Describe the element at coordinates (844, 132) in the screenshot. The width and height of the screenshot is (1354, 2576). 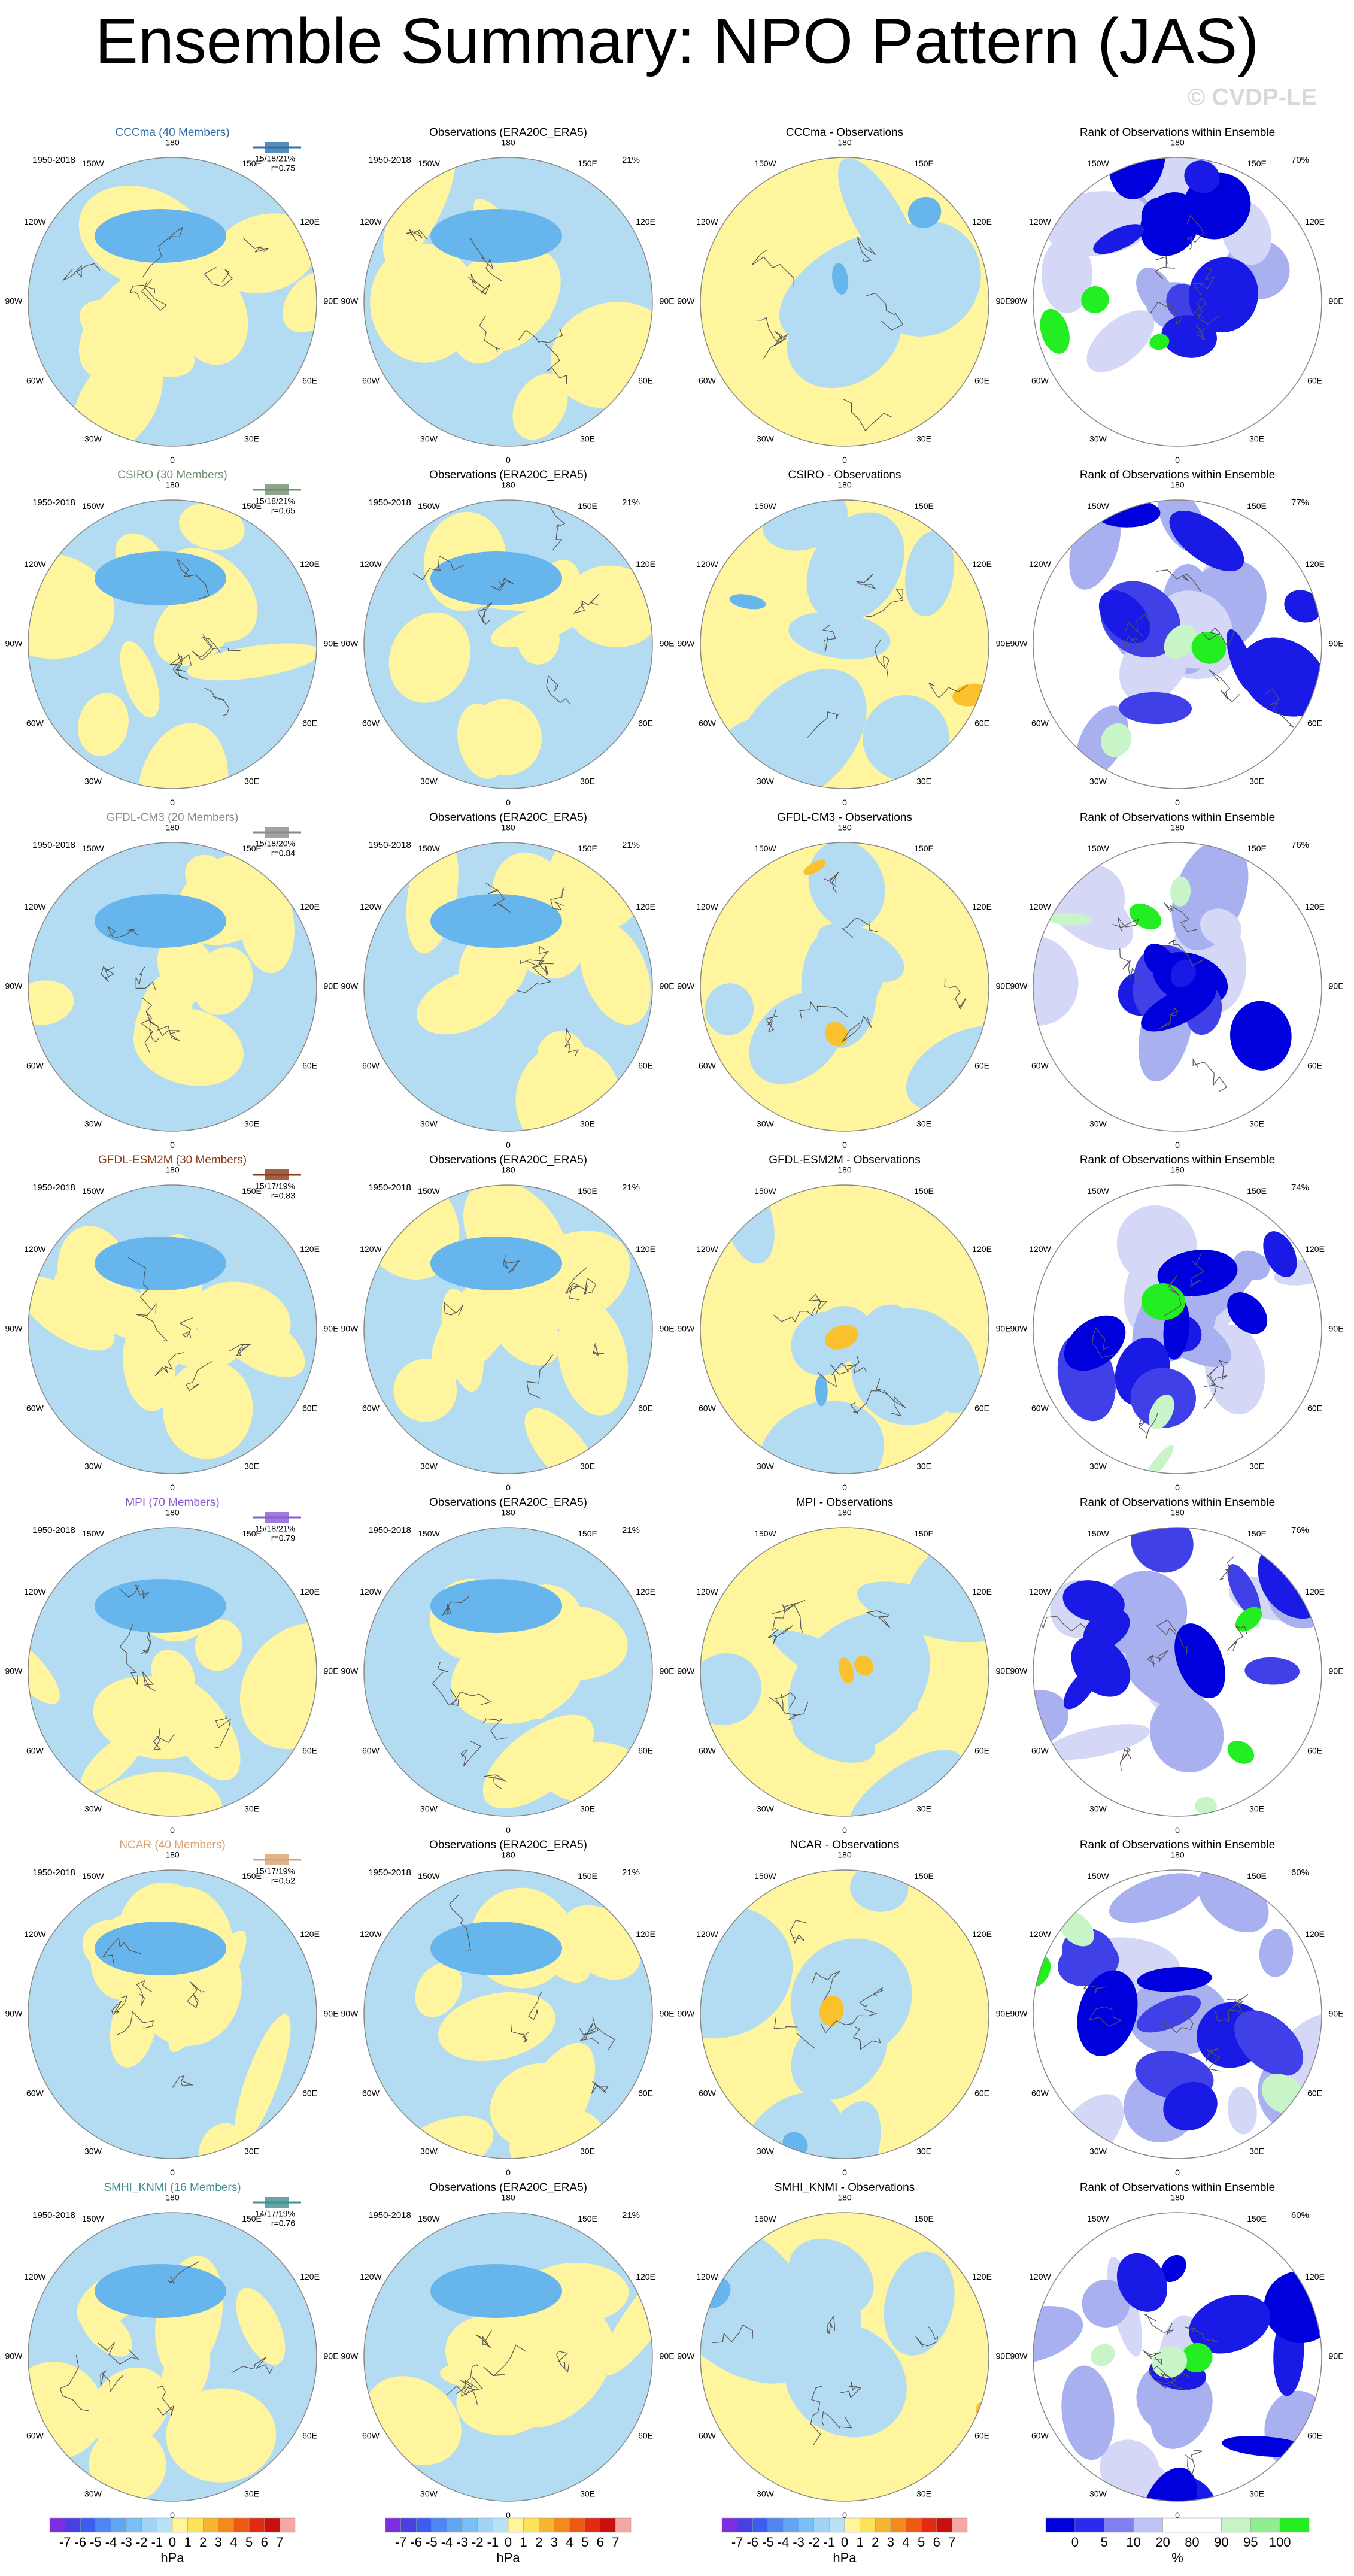
I see `difference-title: CCCma - Observations` at that location.